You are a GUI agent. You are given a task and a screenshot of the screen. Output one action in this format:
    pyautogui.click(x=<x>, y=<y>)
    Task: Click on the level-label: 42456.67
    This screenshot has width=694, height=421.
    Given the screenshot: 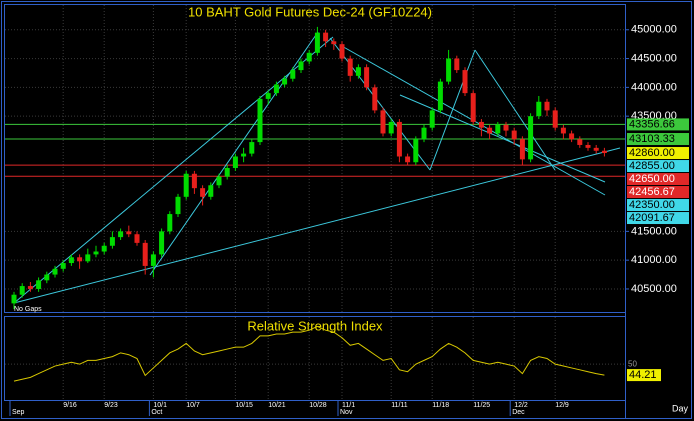 What is the action you would take?
    pyautogui.click(x=652, y=192)
    